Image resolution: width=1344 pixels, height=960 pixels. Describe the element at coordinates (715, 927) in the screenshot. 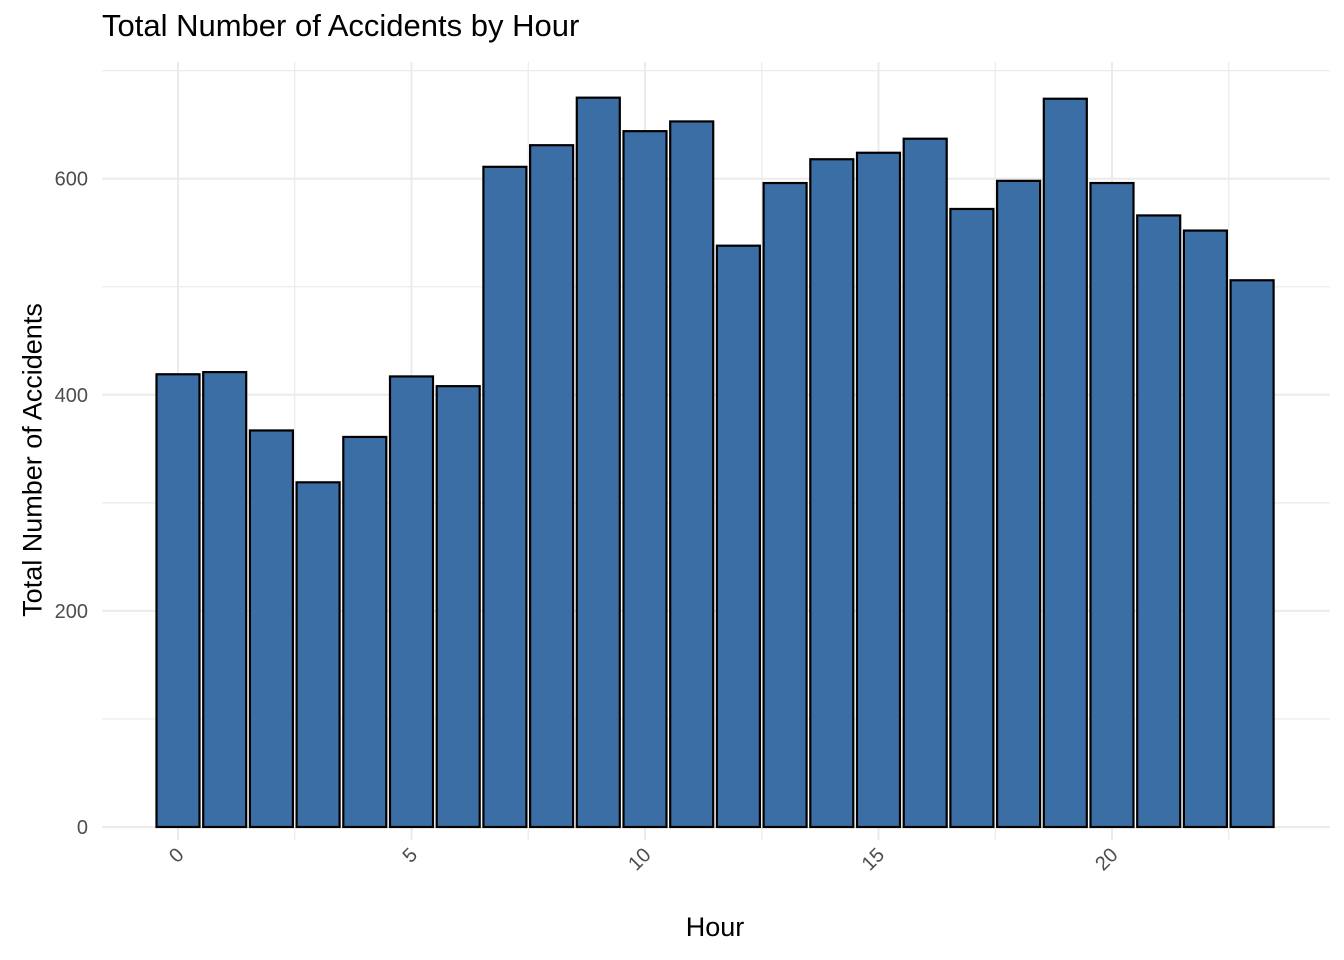

I see `x-axis-label: Hour` at that location.